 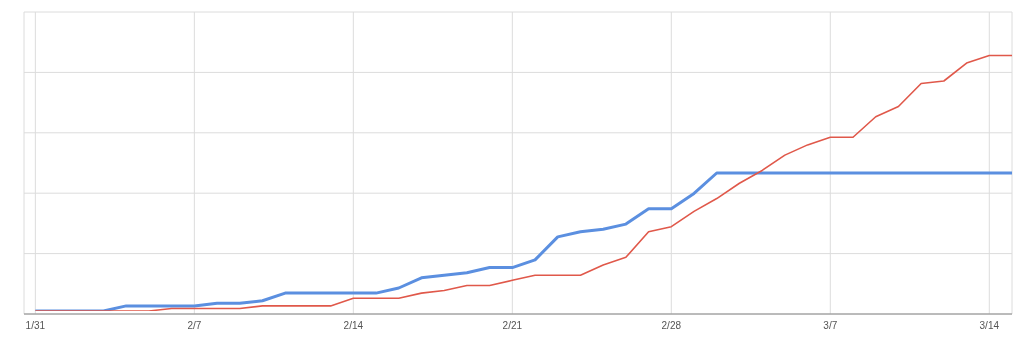 What do you see at coordinates (353, 326) in the screenshot?
I see `x-tick-label: 2/14` at bounding box center [353, 326].